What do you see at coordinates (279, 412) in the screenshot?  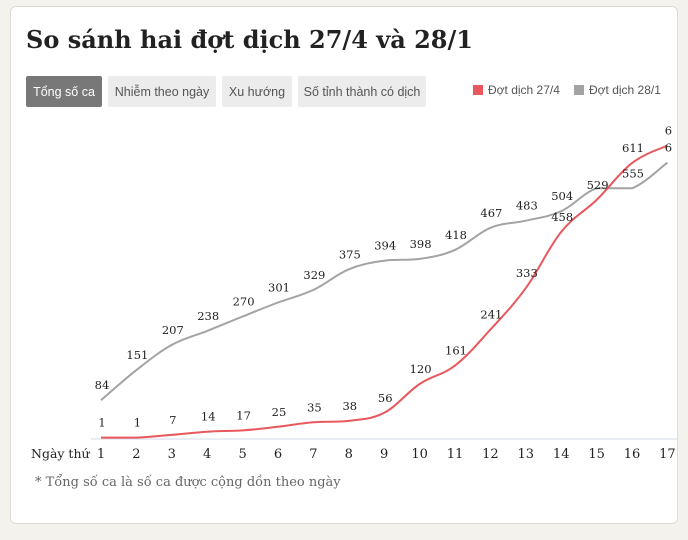 I see `data-label-27-4: 25` at bounding box center [279, 412].